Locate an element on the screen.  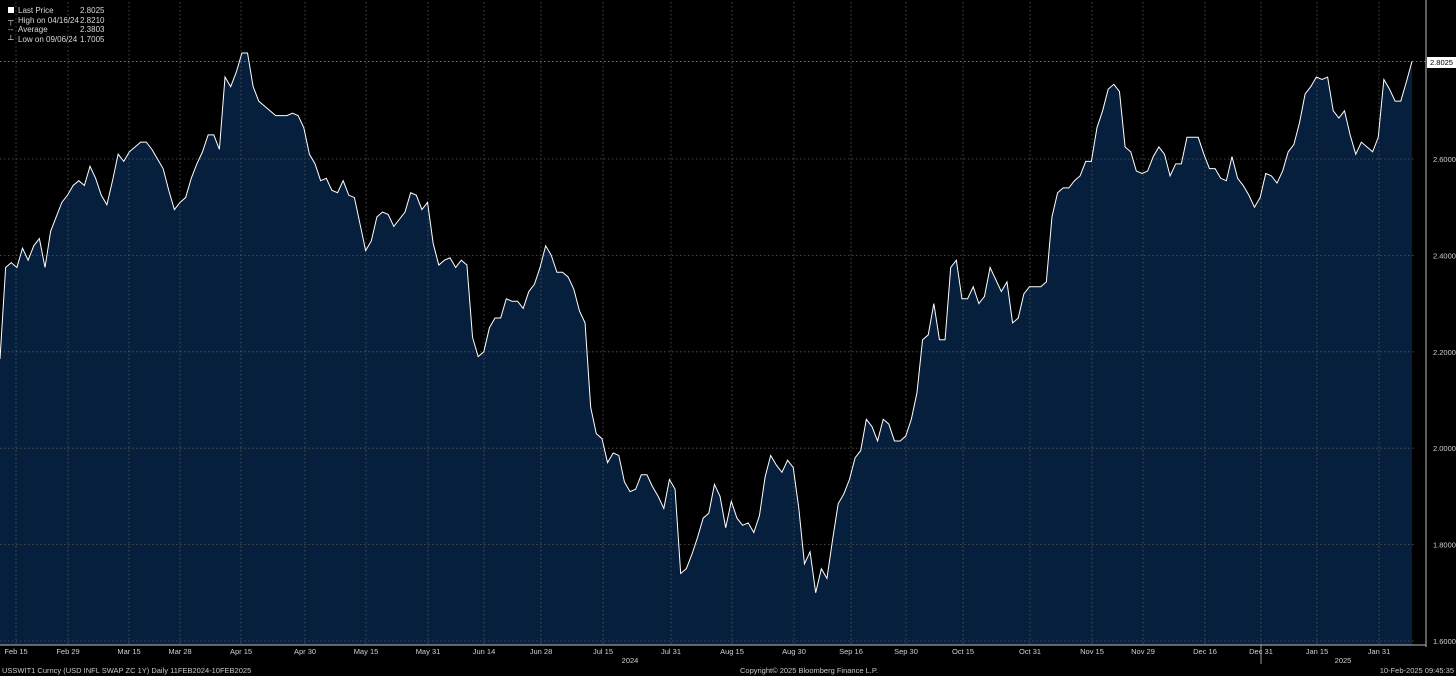
x-tick-label: Sep 30 is located at coordinates (906, 651).